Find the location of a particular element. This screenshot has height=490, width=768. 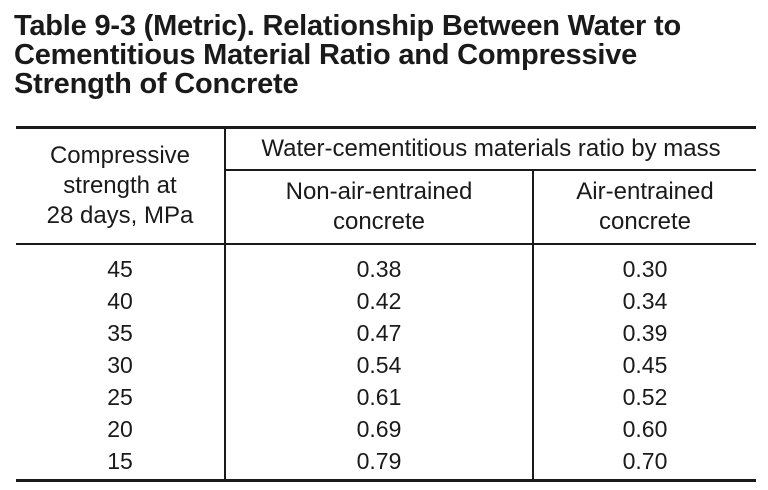

cell-non-air-ratio: 0.54 is located at coordinates (379, 365).